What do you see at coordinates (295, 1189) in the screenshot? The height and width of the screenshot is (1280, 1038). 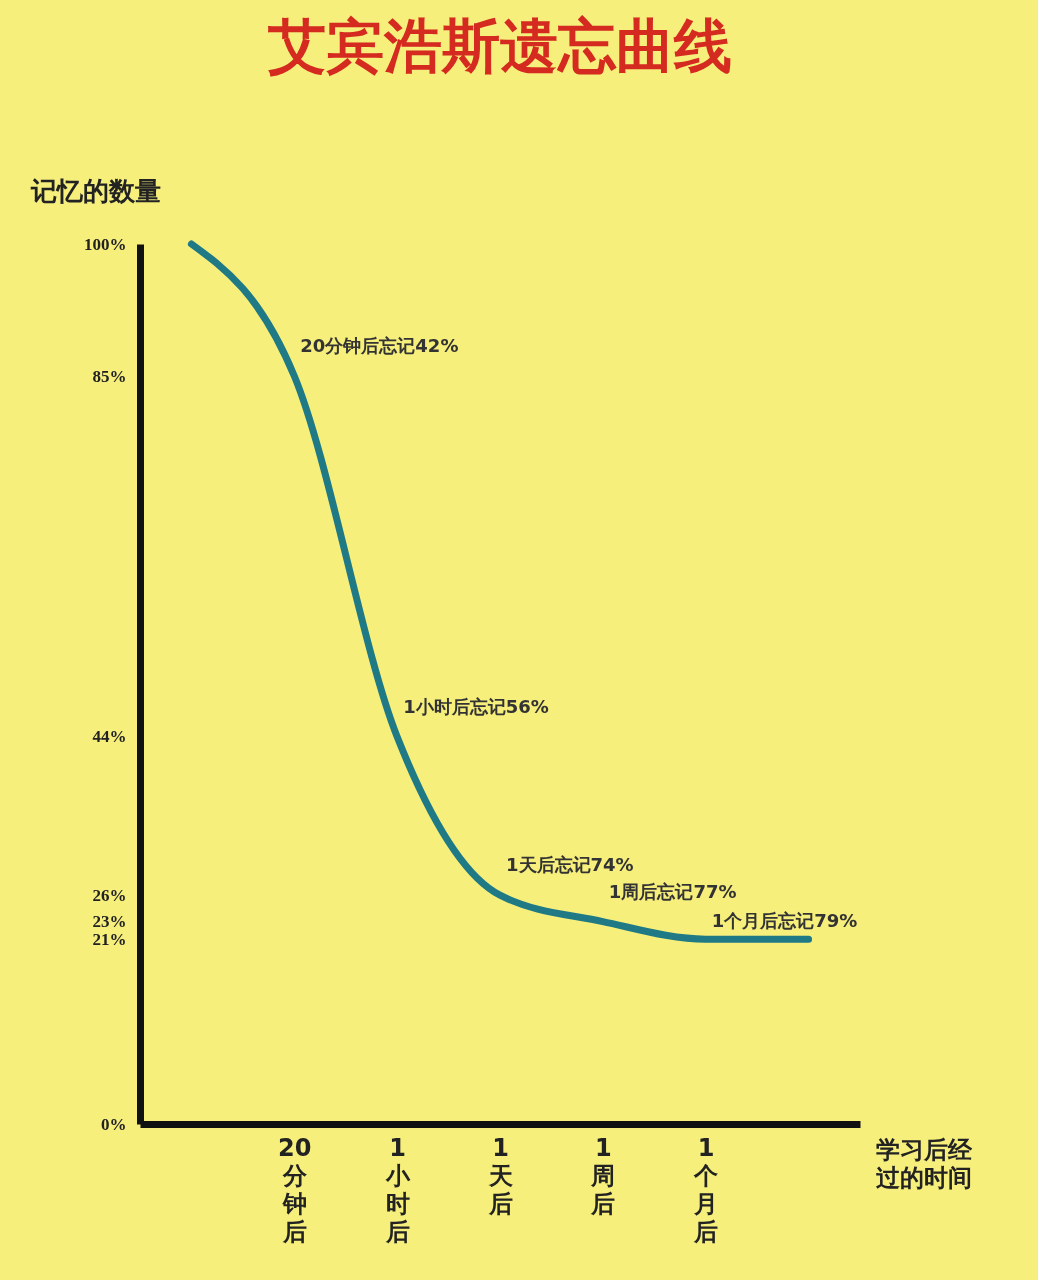 I see `x-tick-label: 20分钟后` at bounding box center [295, 1189].